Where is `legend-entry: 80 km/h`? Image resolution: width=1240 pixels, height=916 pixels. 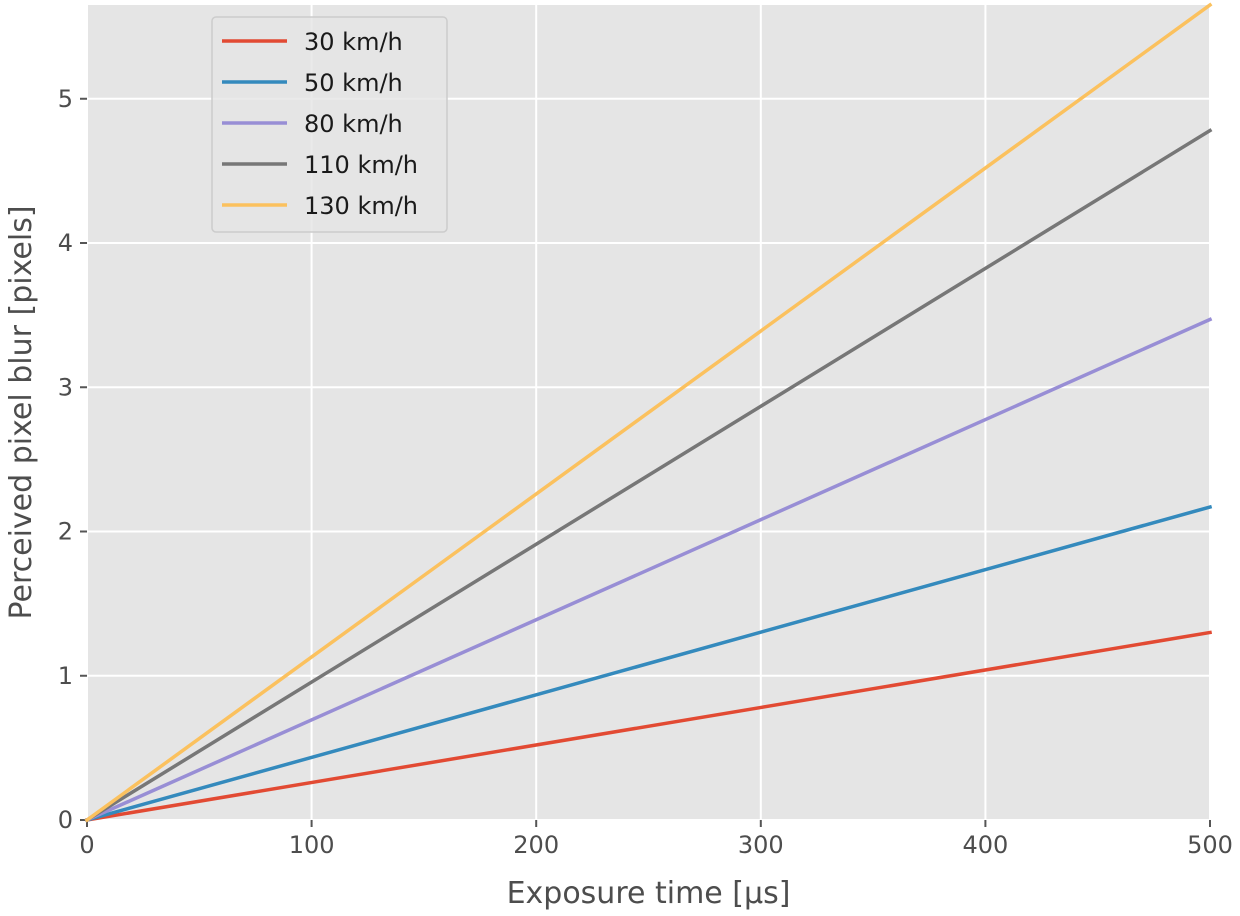
legend-entry: 80 km/h is located at coordinates (353, 124).